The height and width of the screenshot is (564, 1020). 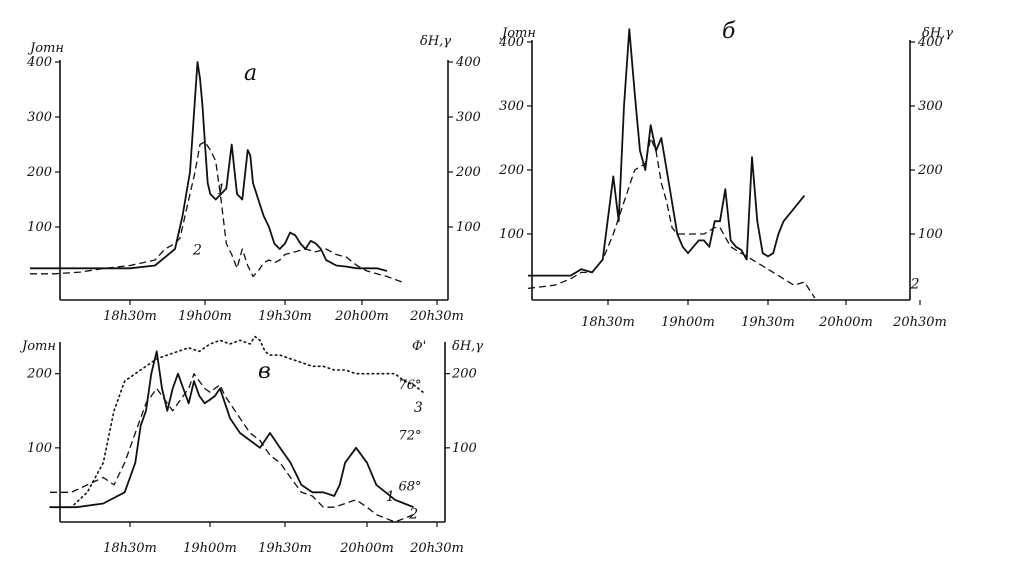 What do you see at coordinates (419, 346) in the screenshot?
I see `panel-v-mid-axis-label: Φ'` at bounding box center [419, 346].